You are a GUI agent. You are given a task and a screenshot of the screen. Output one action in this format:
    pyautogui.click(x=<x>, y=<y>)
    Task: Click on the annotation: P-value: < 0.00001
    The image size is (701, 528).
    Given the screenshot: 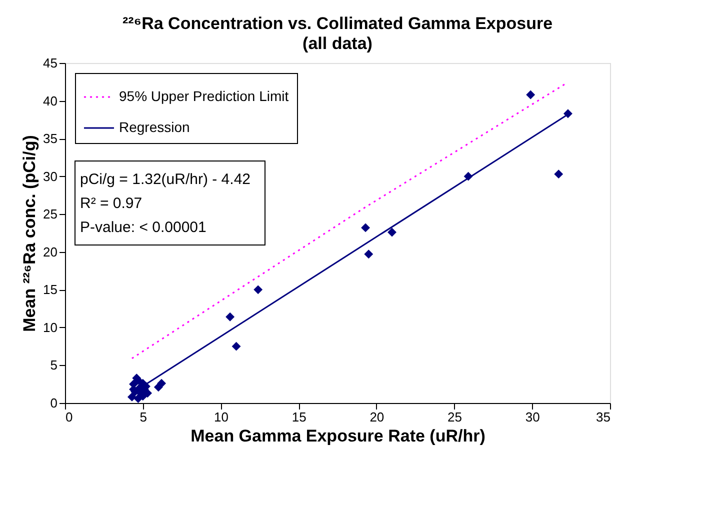 What is the action you would take?
    pyautogui.click(x=143, y=227)
    